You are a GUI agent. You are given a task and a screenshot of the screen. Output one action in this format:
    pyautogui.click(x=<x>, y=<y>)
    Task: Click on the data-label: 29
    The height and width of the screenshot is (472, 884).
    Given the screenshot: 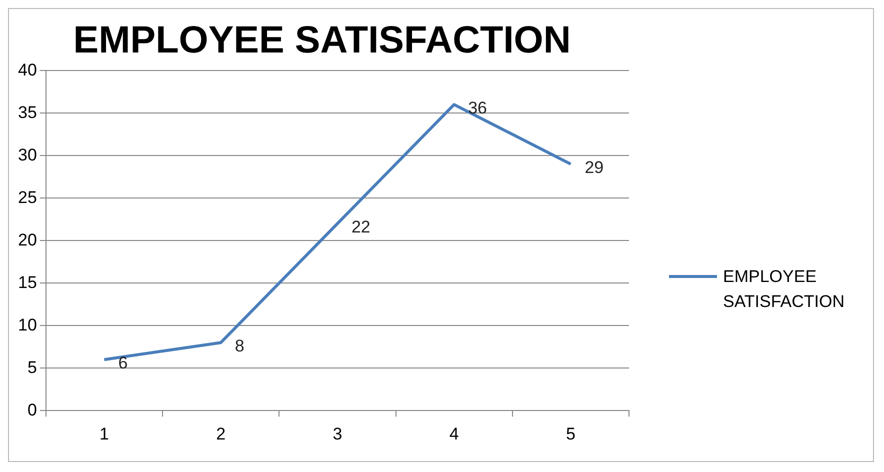 What is the action you would take?
    pyautogui.click(x=594, y=167)
    